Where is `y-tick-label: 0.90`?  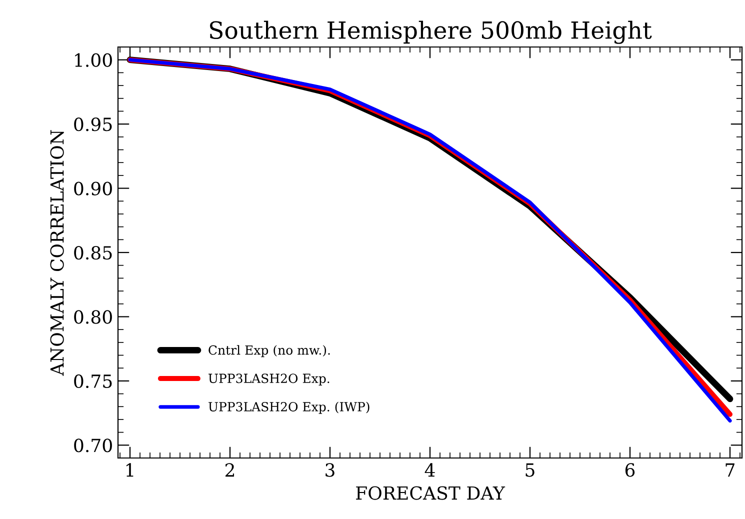
y-tick-label: 0.90 is located at coordinates (93, 189).